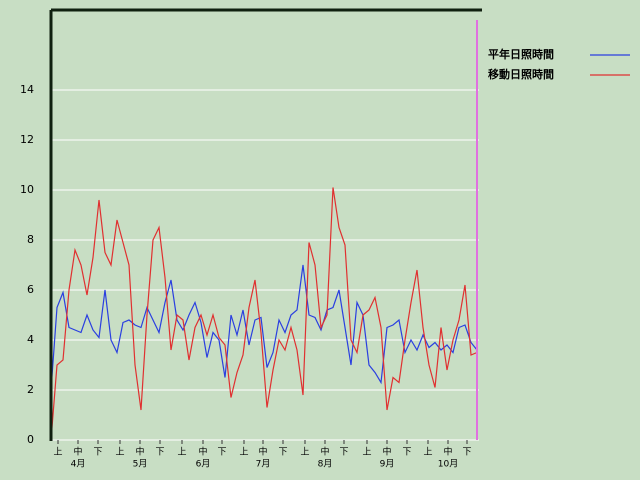 The image size is (640, 480). I want to click on y-tick-label: 6, so click(30, 289).